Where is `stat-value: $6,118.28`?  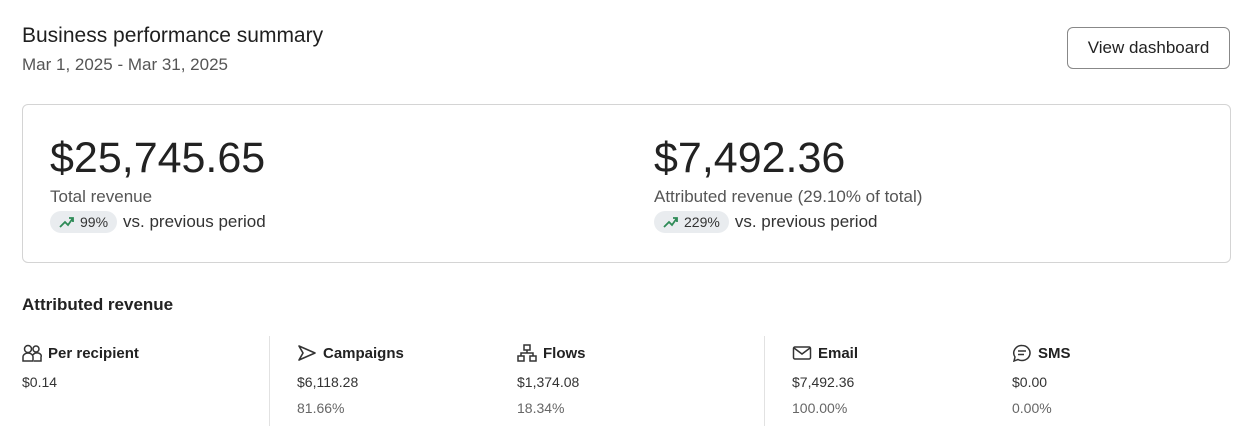
stat-value: $6,118.28 is located at coordinates (328, 382).